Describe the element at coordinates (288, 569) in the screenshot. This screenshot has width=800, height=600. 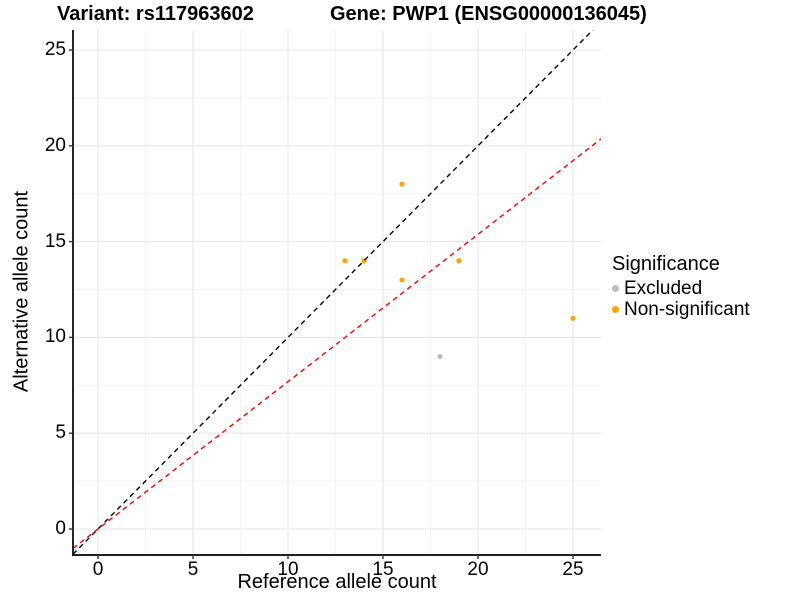
I see `x-tick-label: 10` at that location.